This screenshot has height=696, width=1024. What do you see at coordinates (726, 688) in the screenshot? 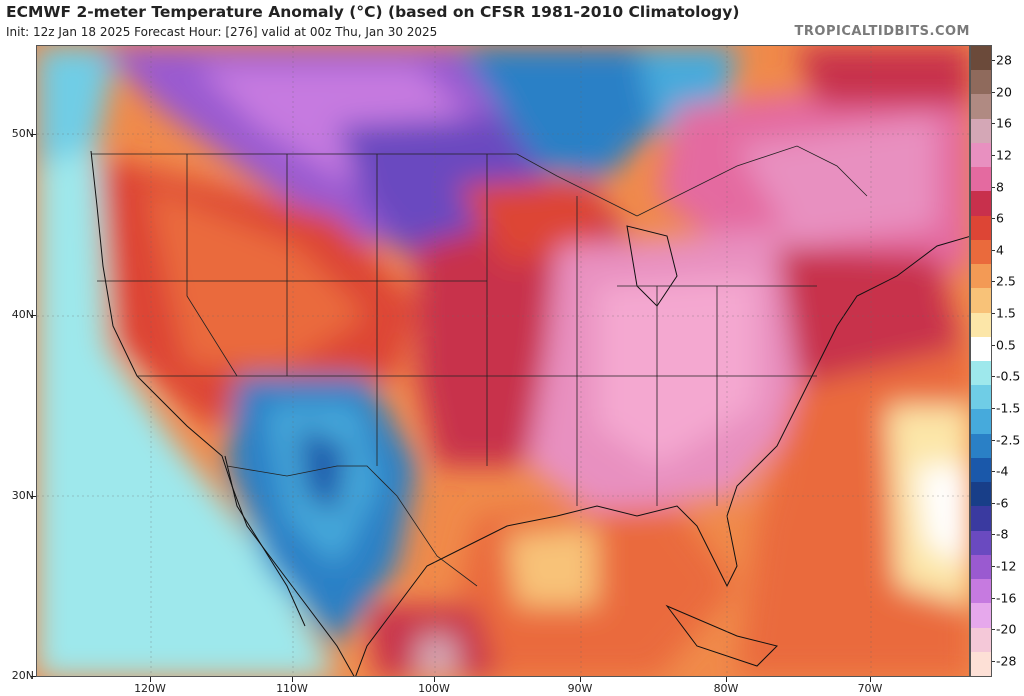
I see `lon-label-80w: 80W` at bounding box center [726, 688].